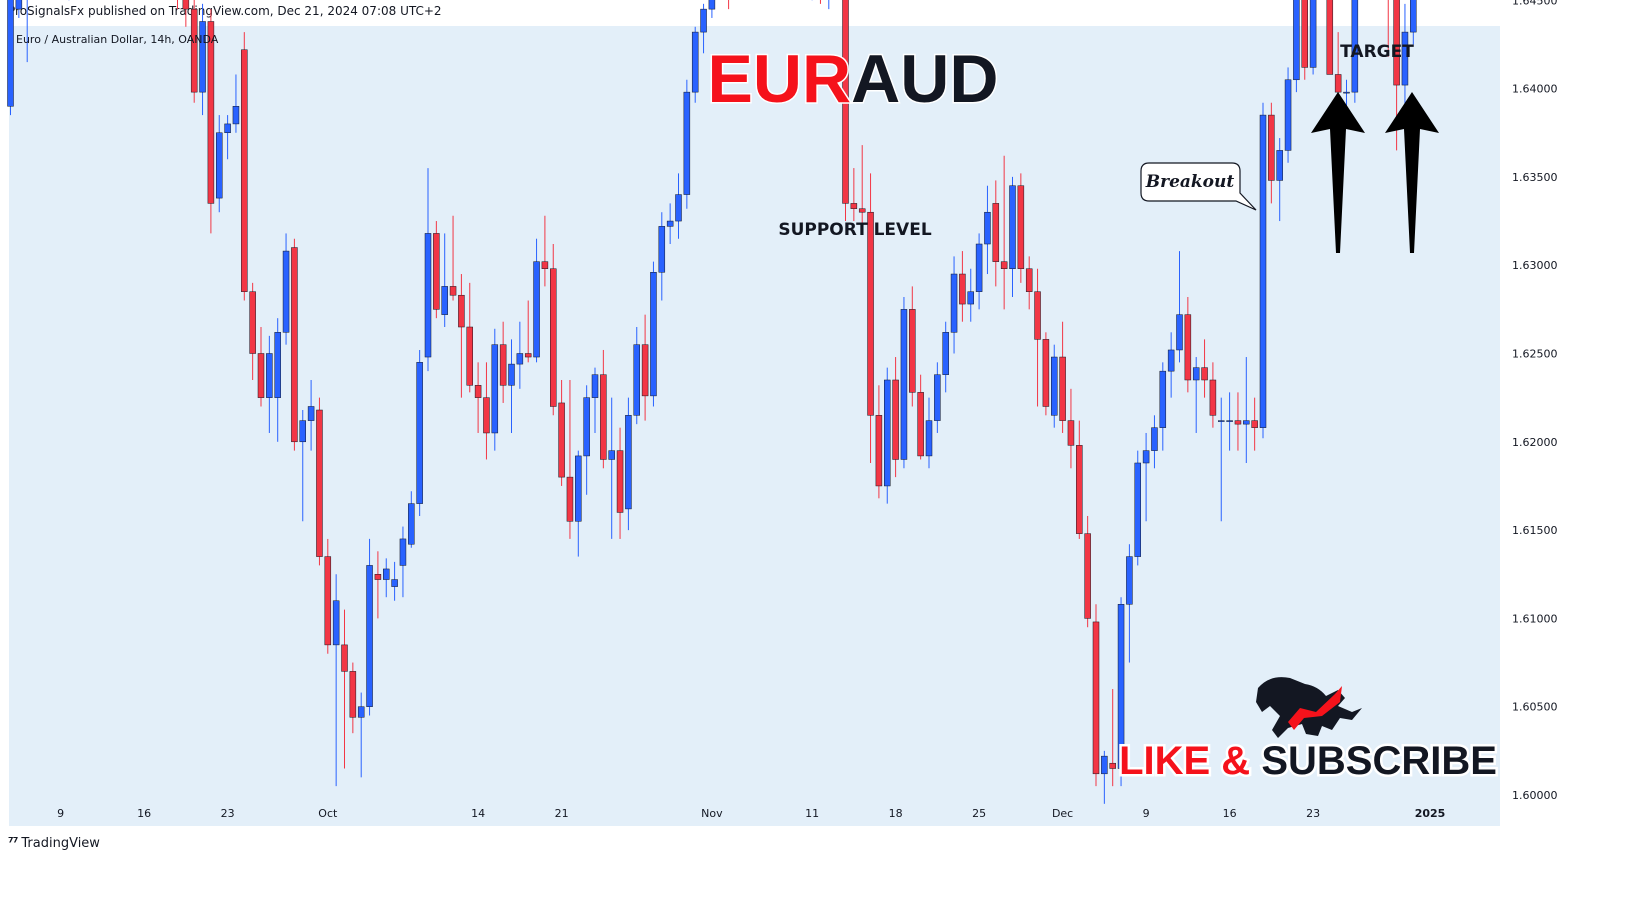 Image resolution: width=1643 pixels, height=901 pixels. What do you see at coordinates (1377, 52) in the screenshot?
I see `target-label: TARGET` at bounding box center [1377, 52].